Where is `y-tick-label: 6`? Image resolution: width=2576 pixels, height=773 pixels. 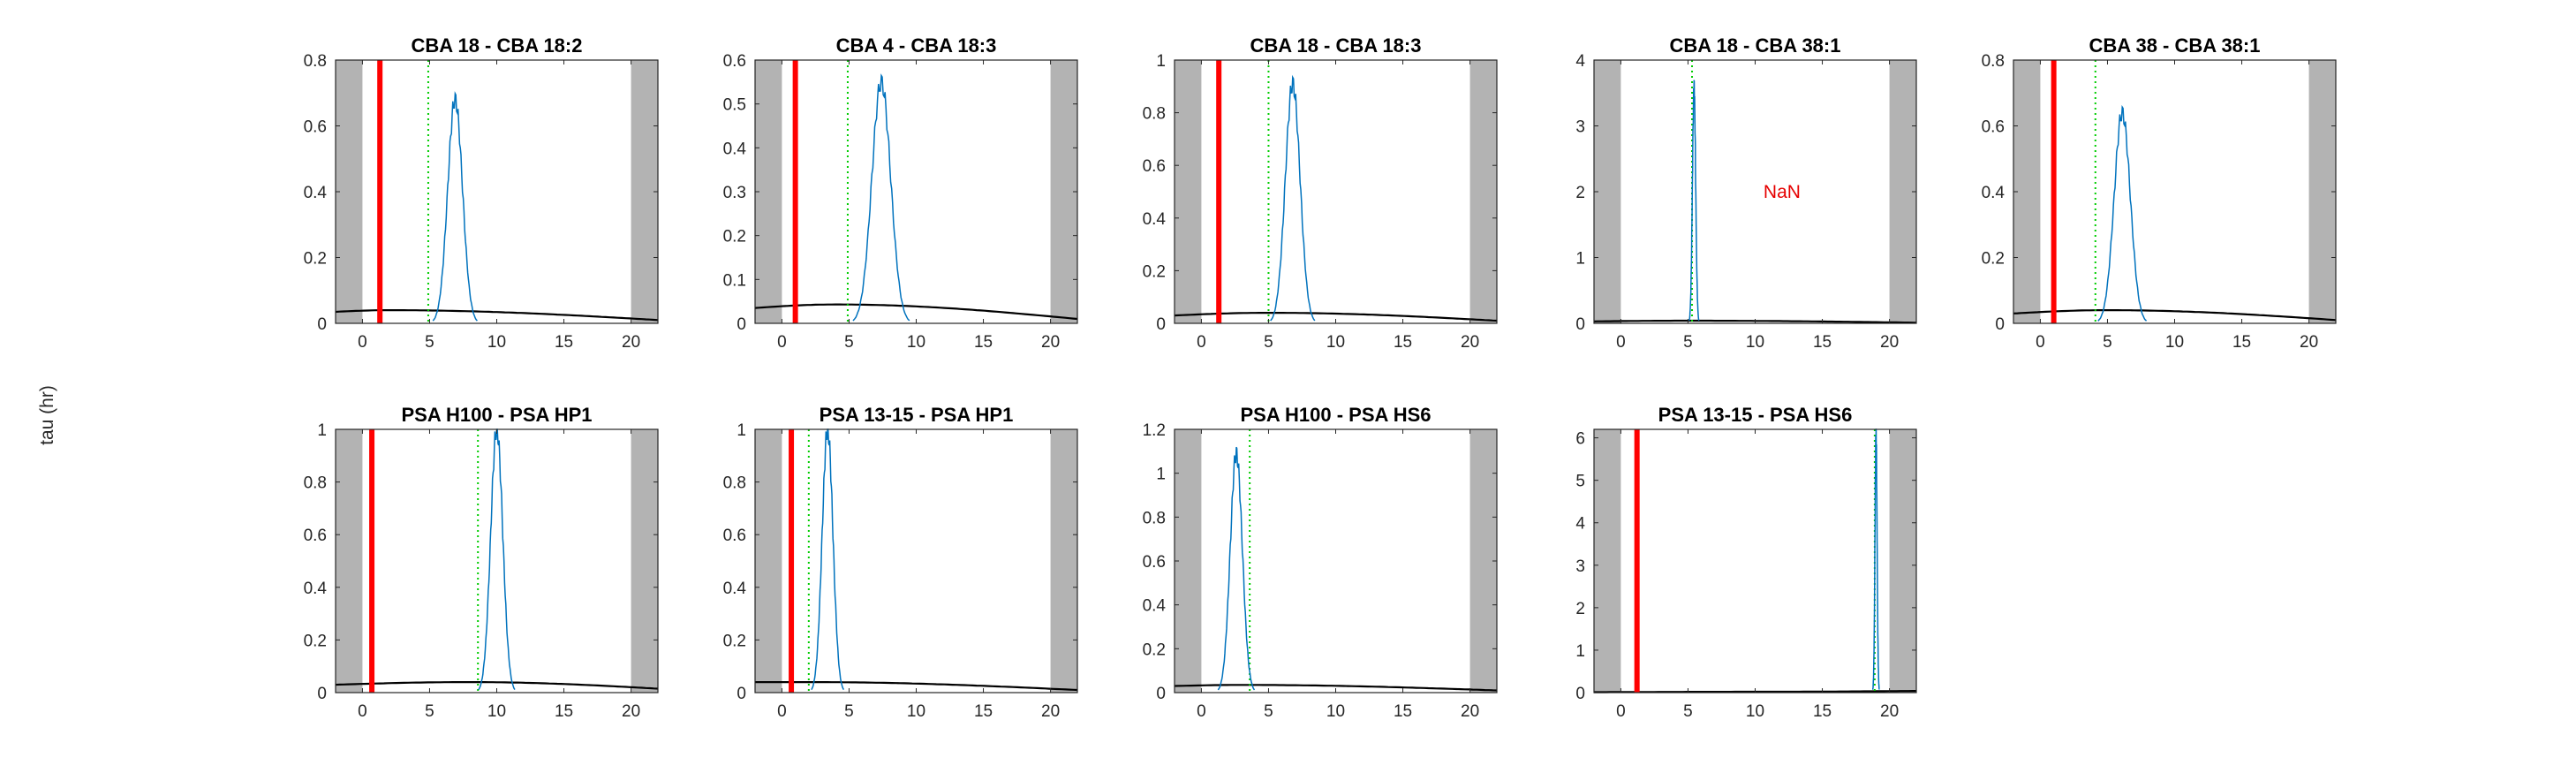 y-tick-label: 6 is located at coordinates (1580, 439).